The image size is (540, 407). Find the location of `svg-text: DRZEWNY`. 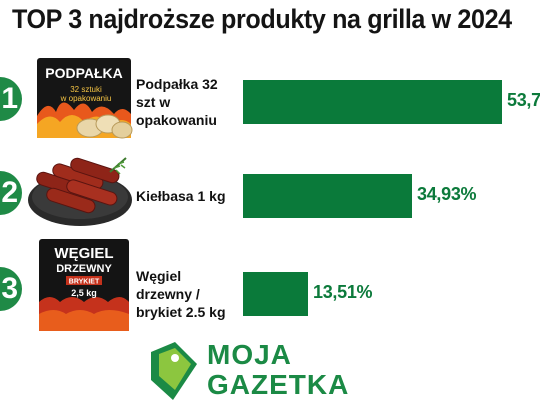

svg-text: DRZEWNY is located at coordinates (84, 269).